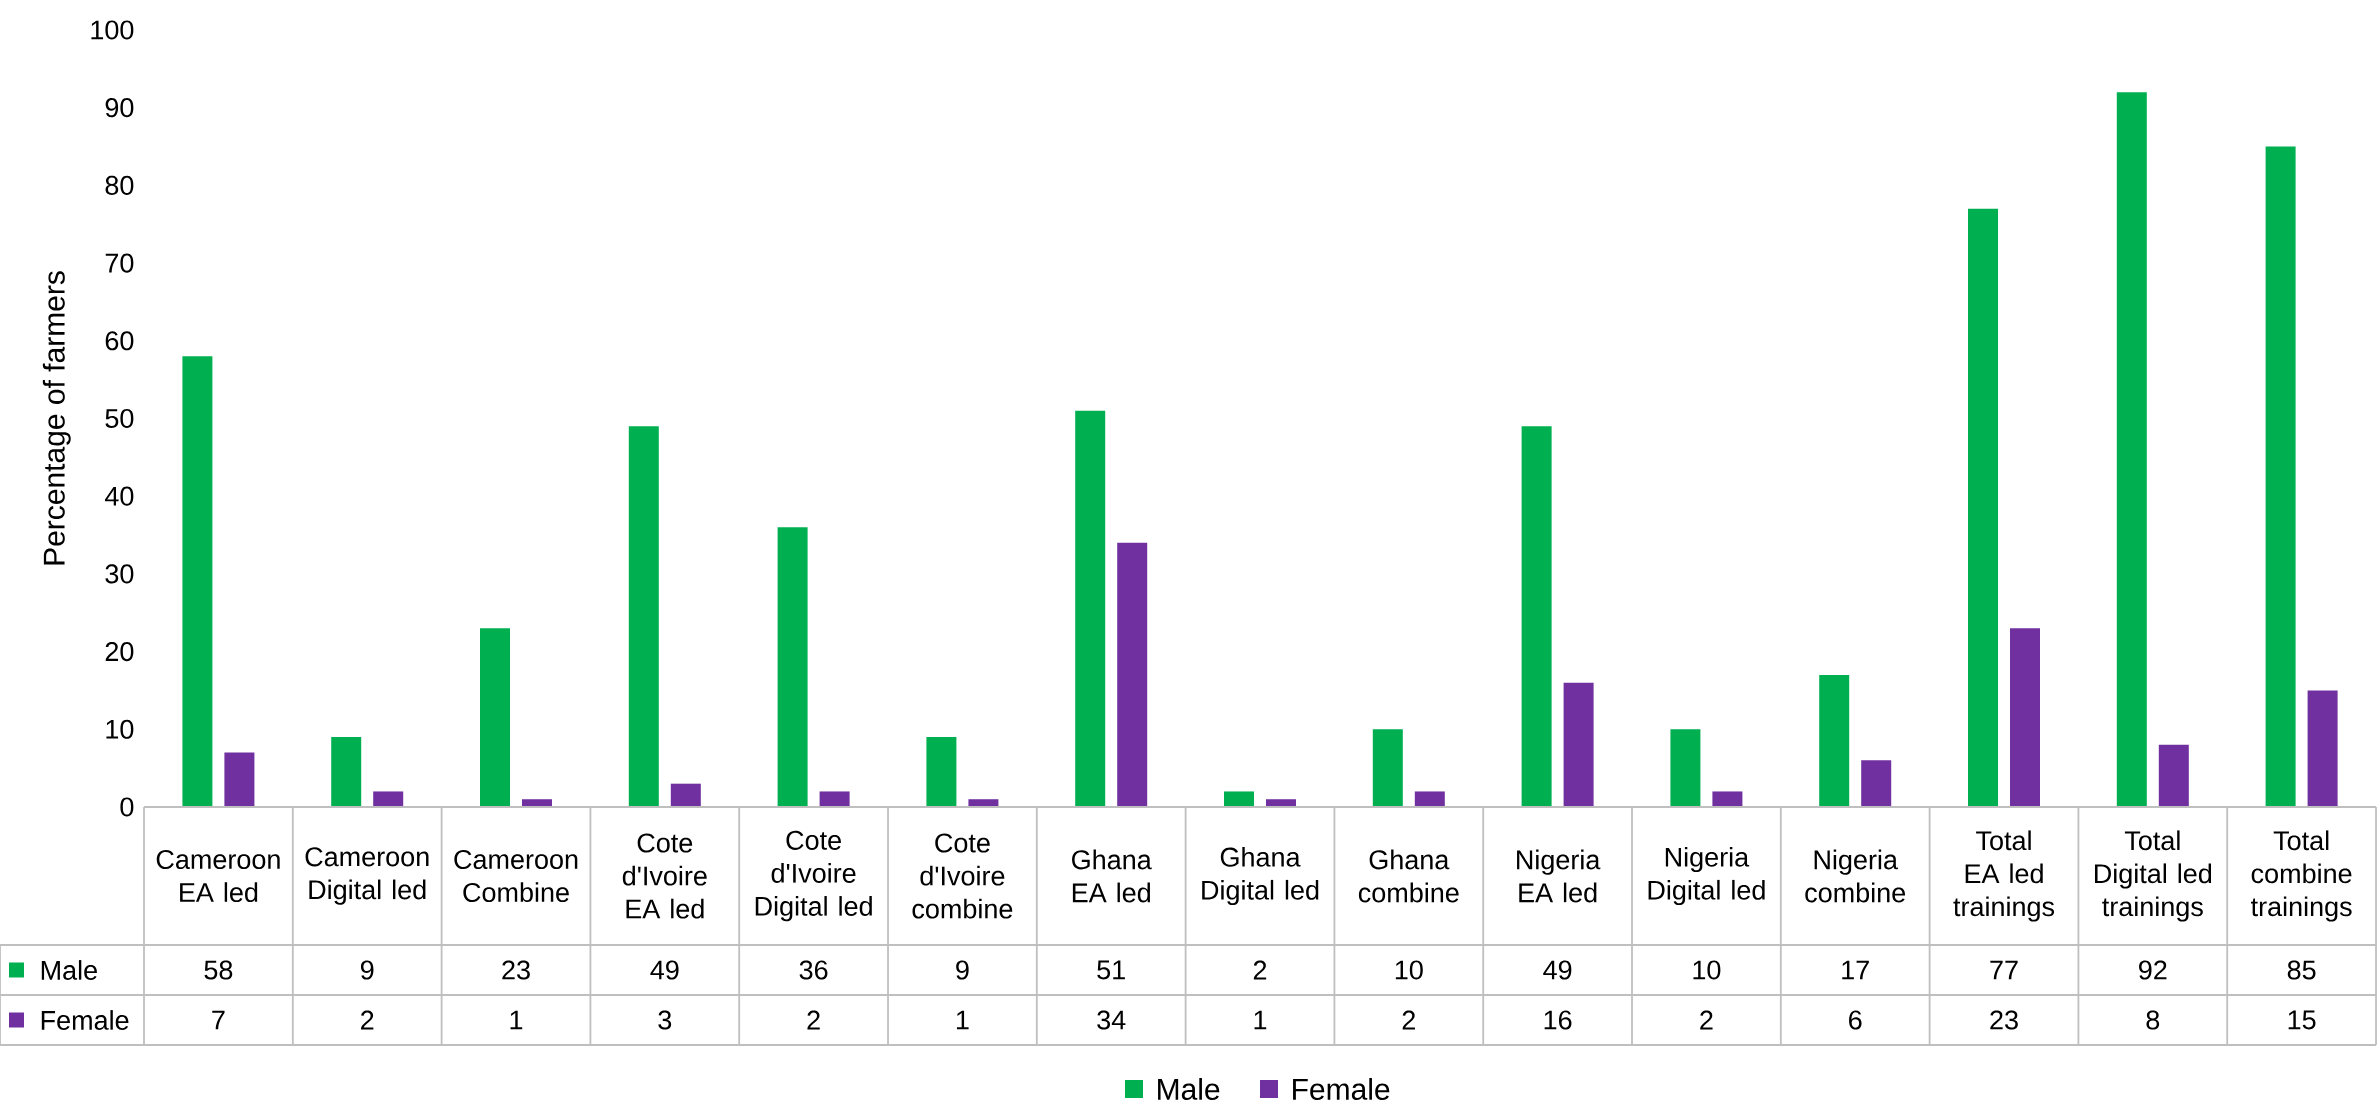 This screenshot has height=1107, width=2379. What do you see at coordinates (1111, 970) in the screenshot?
I see `data-label: 51` at bounding box center [1111, 970].